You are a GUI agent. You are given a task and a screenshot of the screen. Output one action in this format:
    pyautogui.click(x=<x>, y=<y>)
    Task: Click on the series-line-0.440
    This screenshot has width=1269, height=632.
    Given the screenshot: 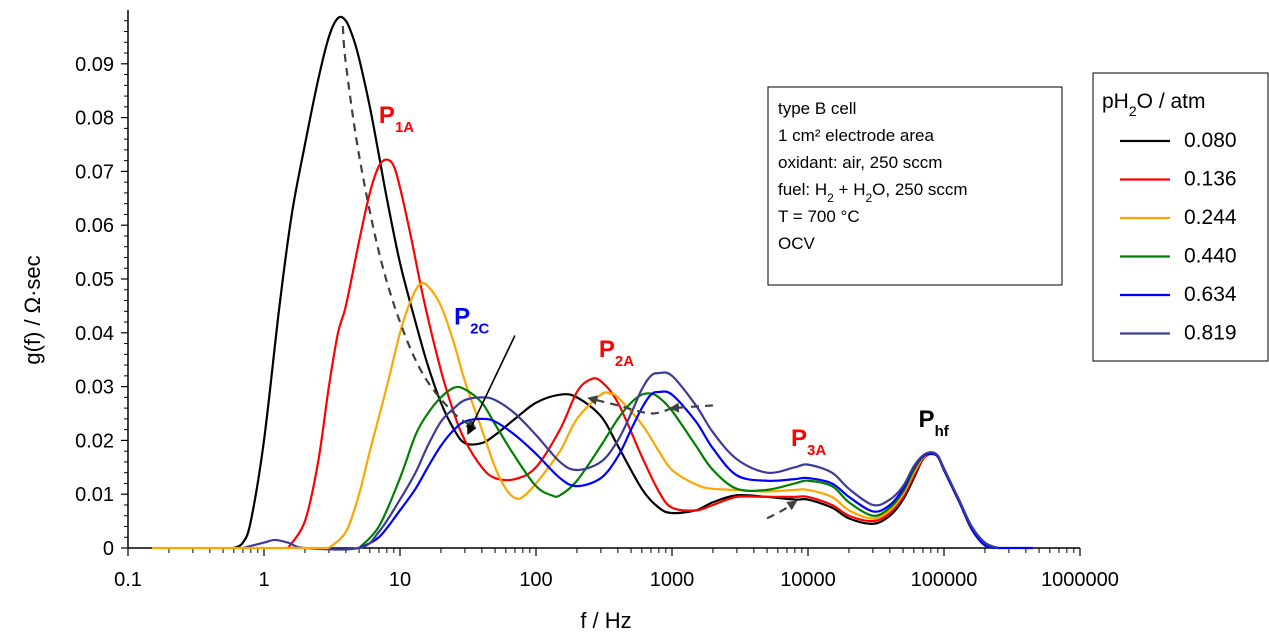 What is the action you would take?
    pyautogui.click(x=678, y=467)
    